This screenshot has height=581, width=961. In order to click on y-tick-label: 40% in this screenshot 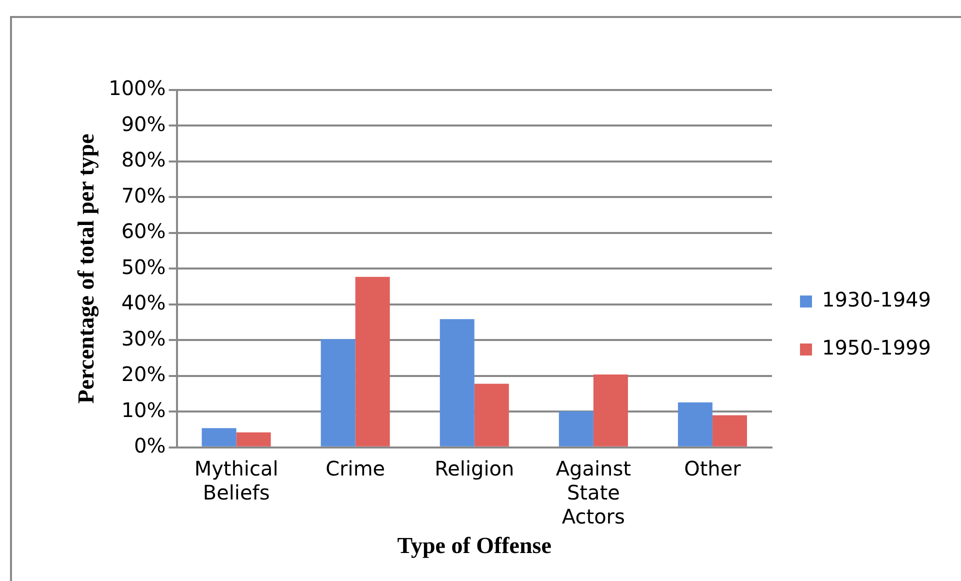, I will do `click(143, 302)`.